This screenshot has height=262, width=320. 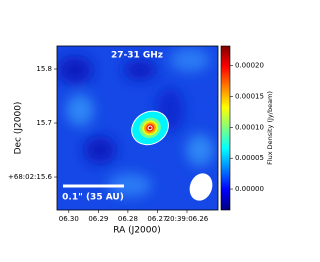 I want to click on colorbar-tick-label: 0.00000, so click(x=249, y=189).